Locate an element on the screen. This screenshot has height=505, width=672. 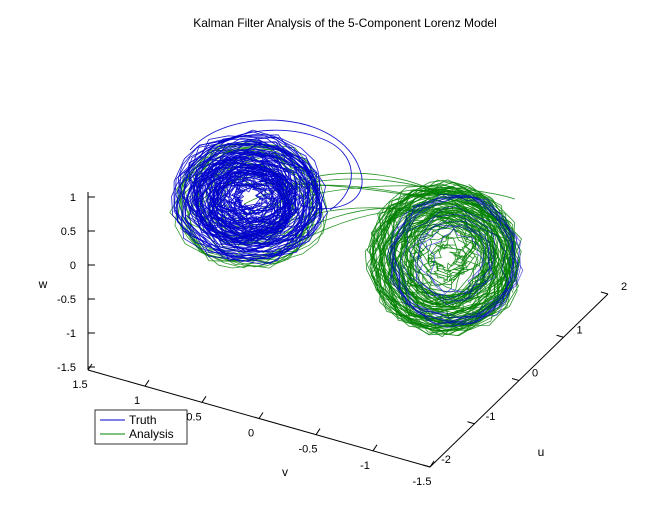
u-tick-label: -2 is located at coordinates (446, 460).